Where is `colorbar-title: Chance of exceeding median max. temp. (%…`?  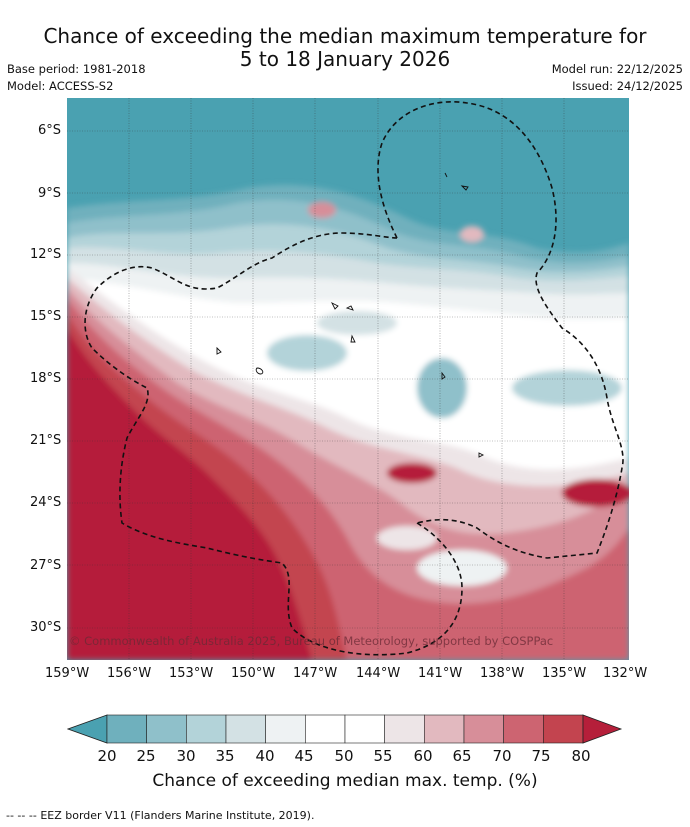 colorbar-title: Chance of exceeding median max. temp. (%… is located at coordinates (345, 781).